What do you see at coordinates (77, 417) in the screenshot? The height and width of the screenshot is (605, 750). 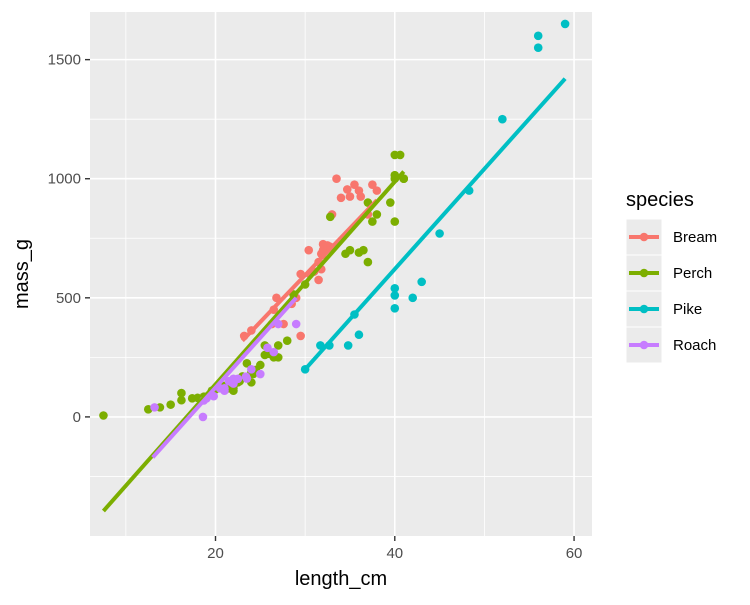 I see `y-tick-label: 0` at bounding box center [77, 417].